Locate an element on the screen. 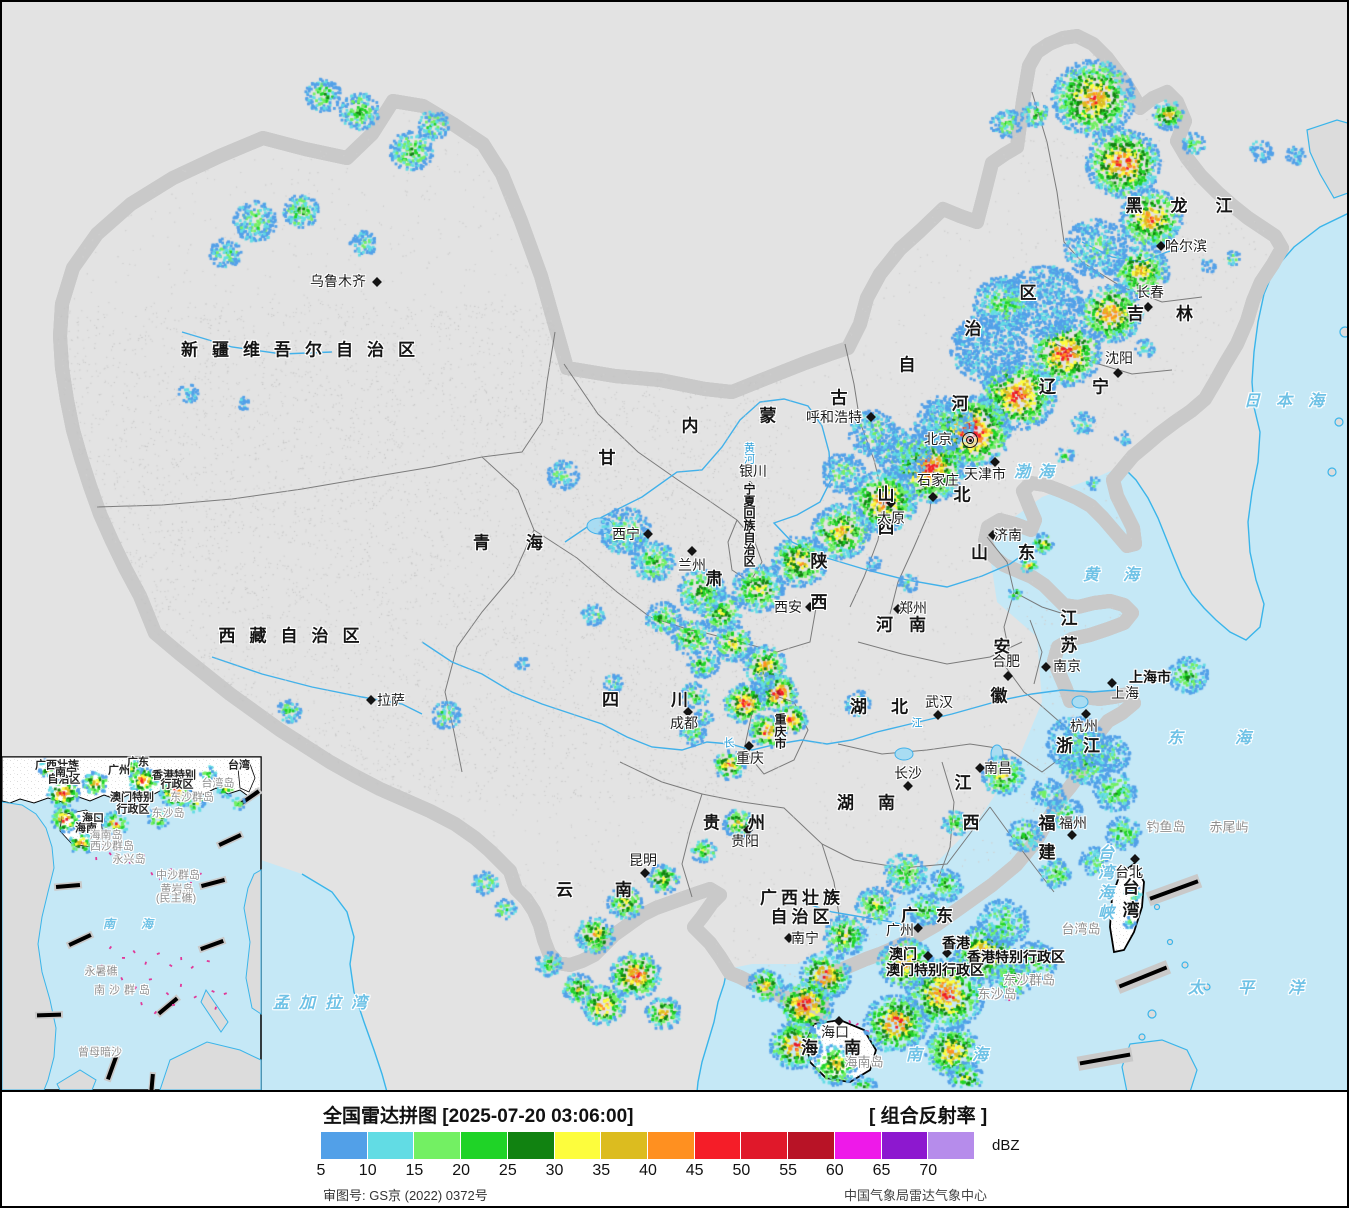 This screenshot has height=1208, width=1349. inset-island-label: 东沙岛 is located at coordinates (168, 813).